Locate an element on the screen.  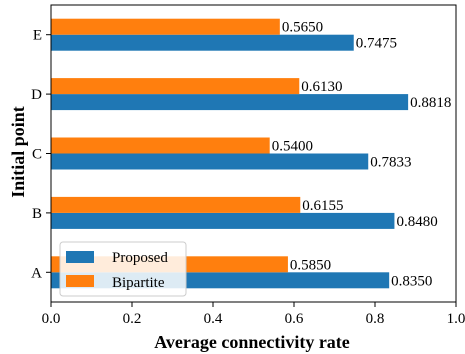
y-axis-label: Initial point is located at coordinates (18, 152).